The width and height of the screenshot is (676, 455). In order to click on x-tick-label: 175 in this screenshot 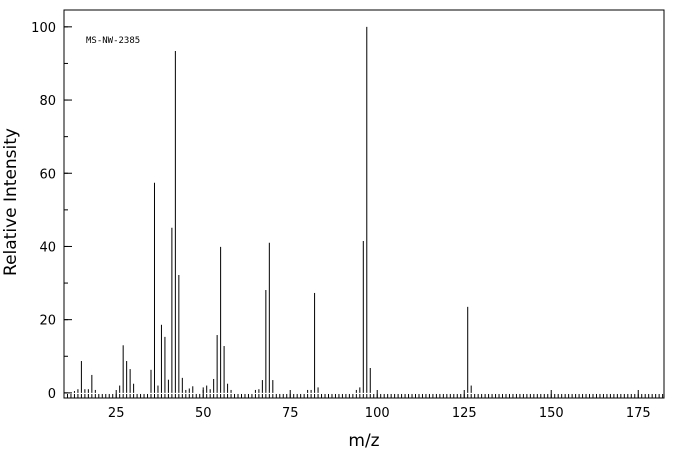, I will do `click(638, 413)`.